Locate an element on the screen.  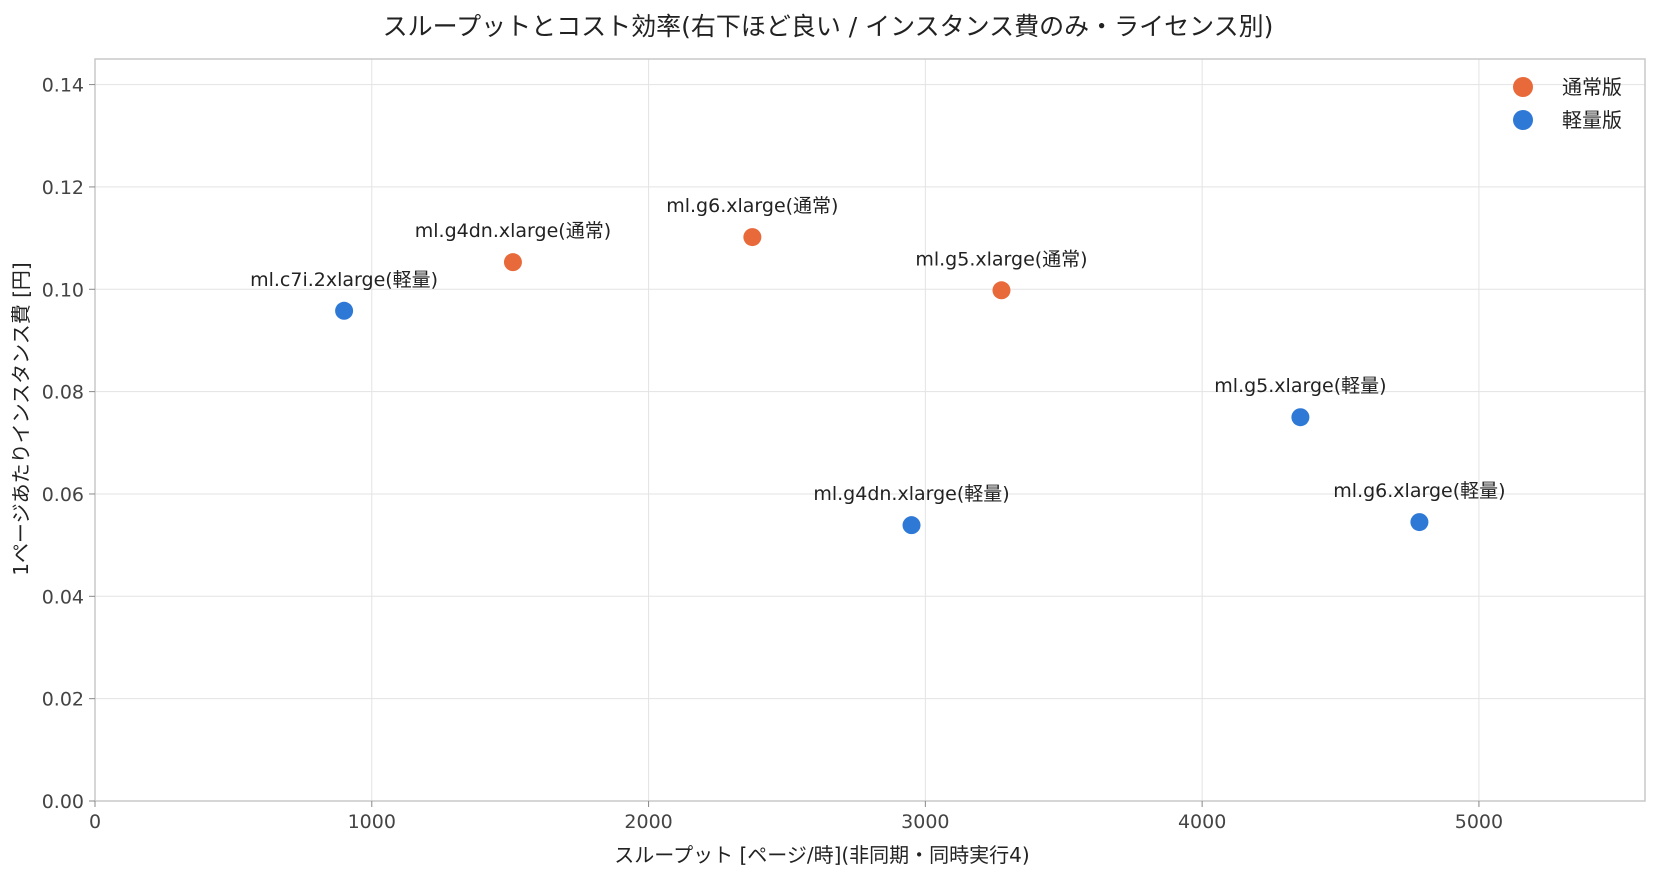
y-tick-label: 0.10 is located at coordinates (63, 290).